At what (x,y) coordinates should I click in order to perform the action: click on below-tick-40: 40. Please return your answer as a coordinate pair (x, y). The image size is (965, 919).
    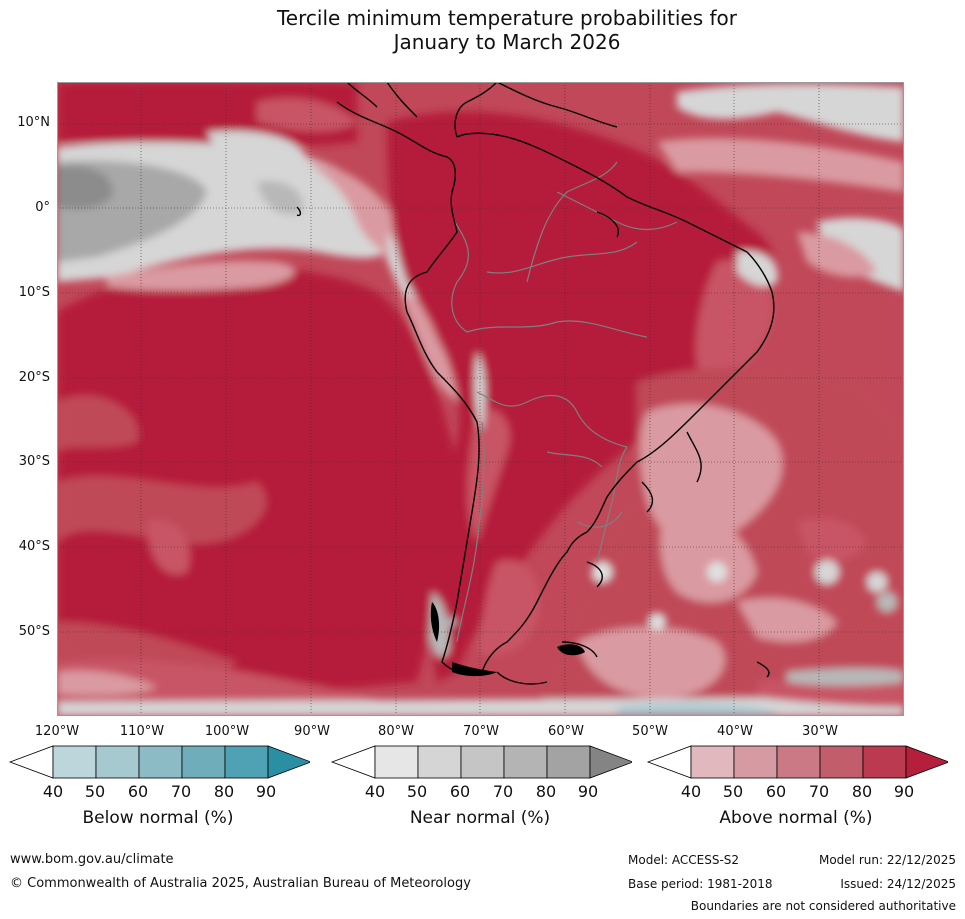
    Looking at the image, I should click on (53, 791).